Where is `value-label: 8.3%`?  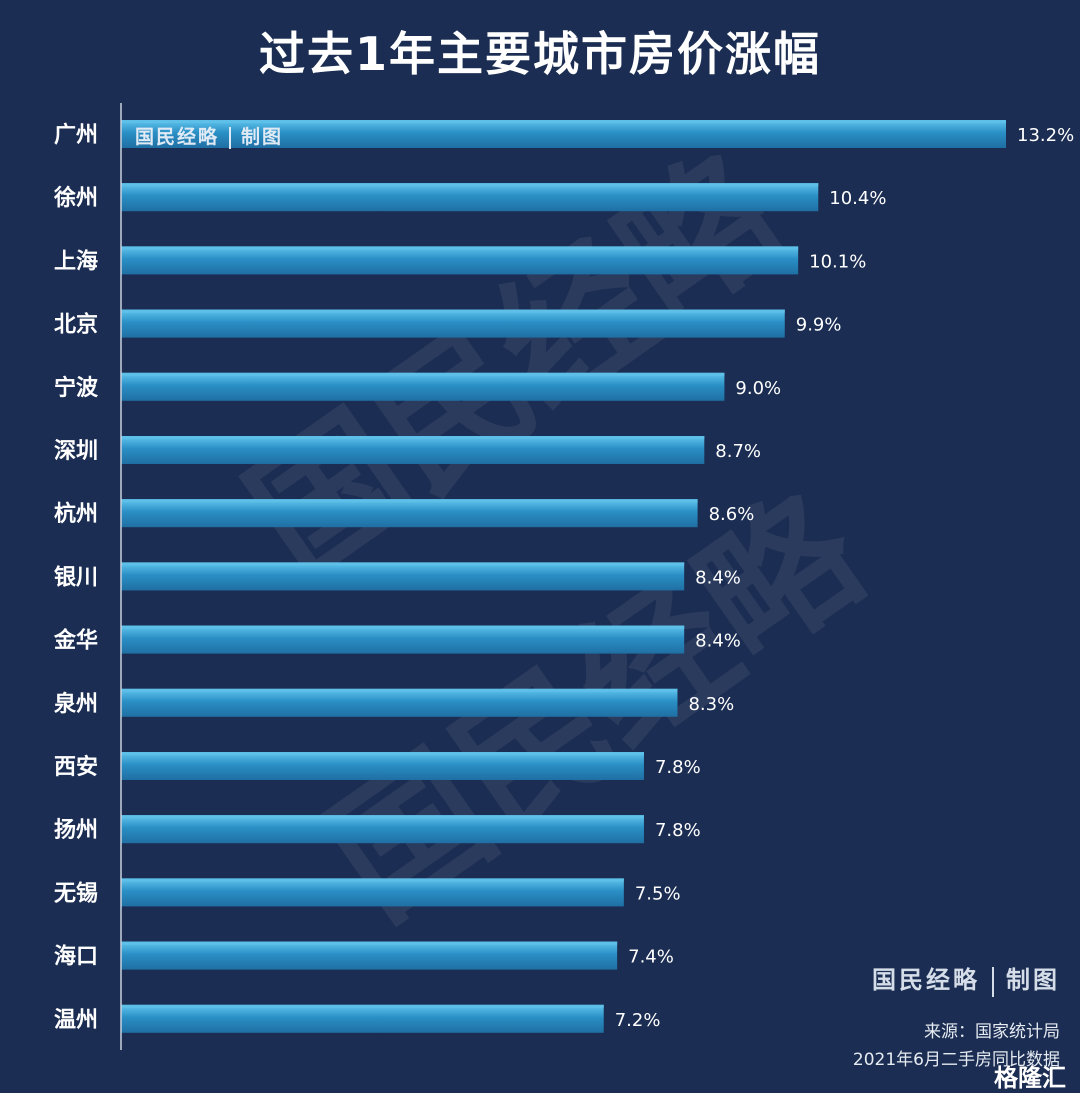 value-label: 8.3% is located at coordinates (711, 704).